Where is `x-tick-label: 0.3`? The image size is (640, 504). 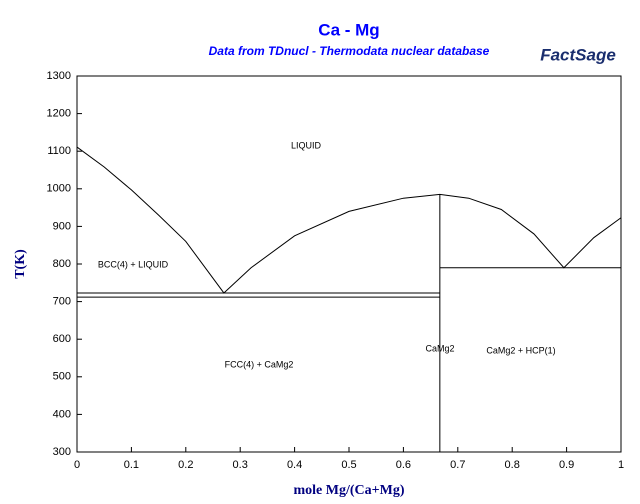
x-tick-label: 0.3 is located at coordinates (240, 465).